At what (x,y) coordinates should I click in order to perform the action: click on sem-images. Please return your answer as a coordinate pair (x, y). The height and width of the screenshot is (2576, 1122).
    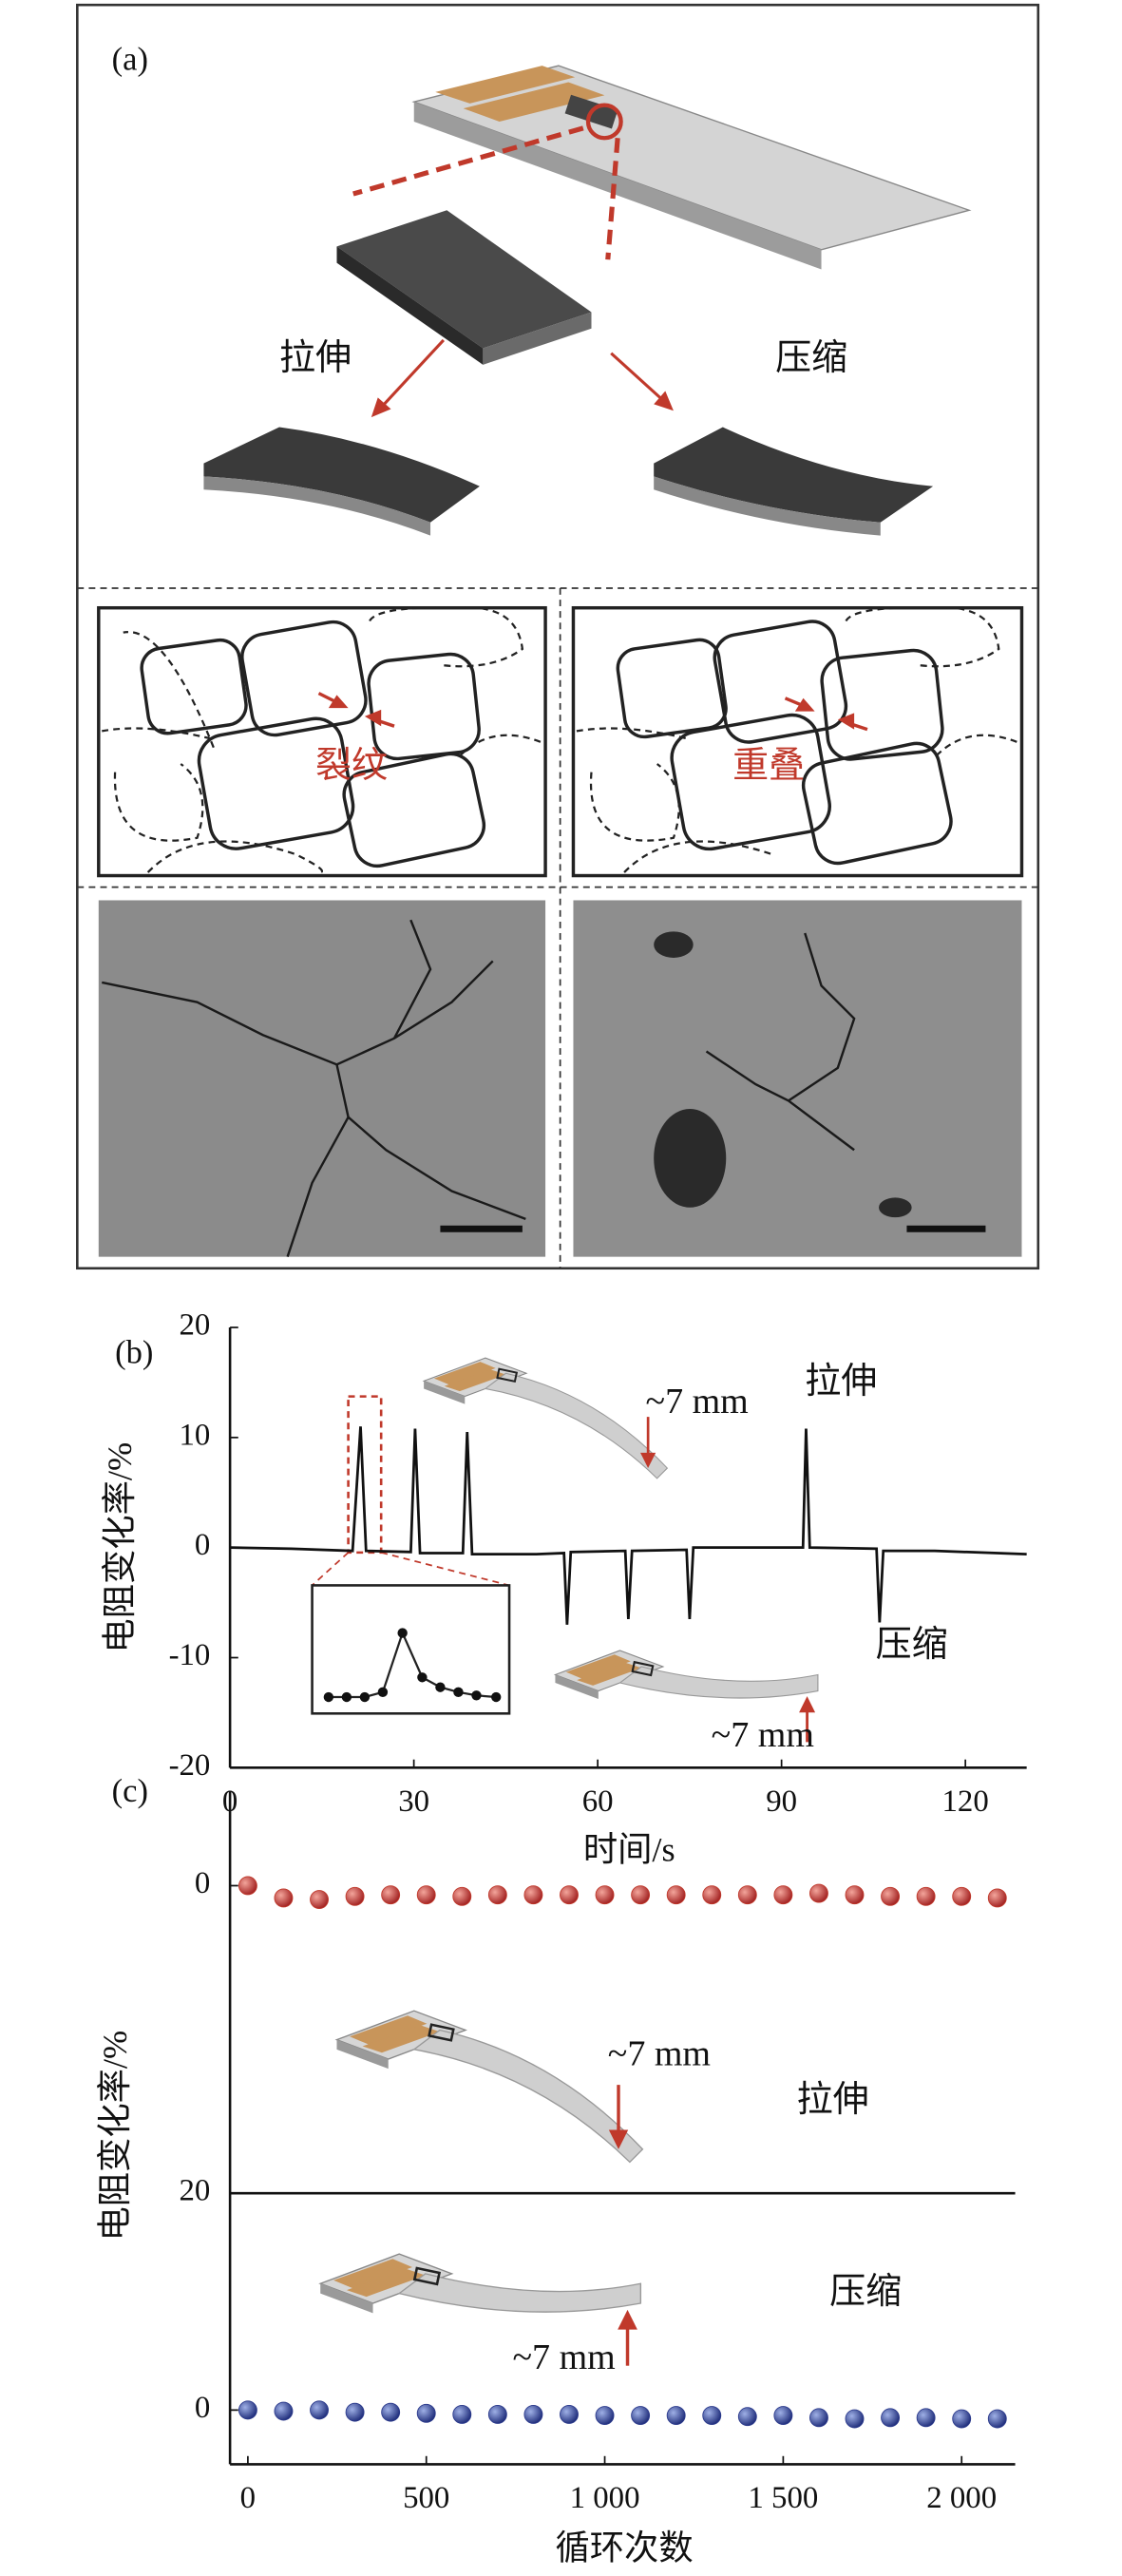
    Looking at the image, I should click on (560, 1079).